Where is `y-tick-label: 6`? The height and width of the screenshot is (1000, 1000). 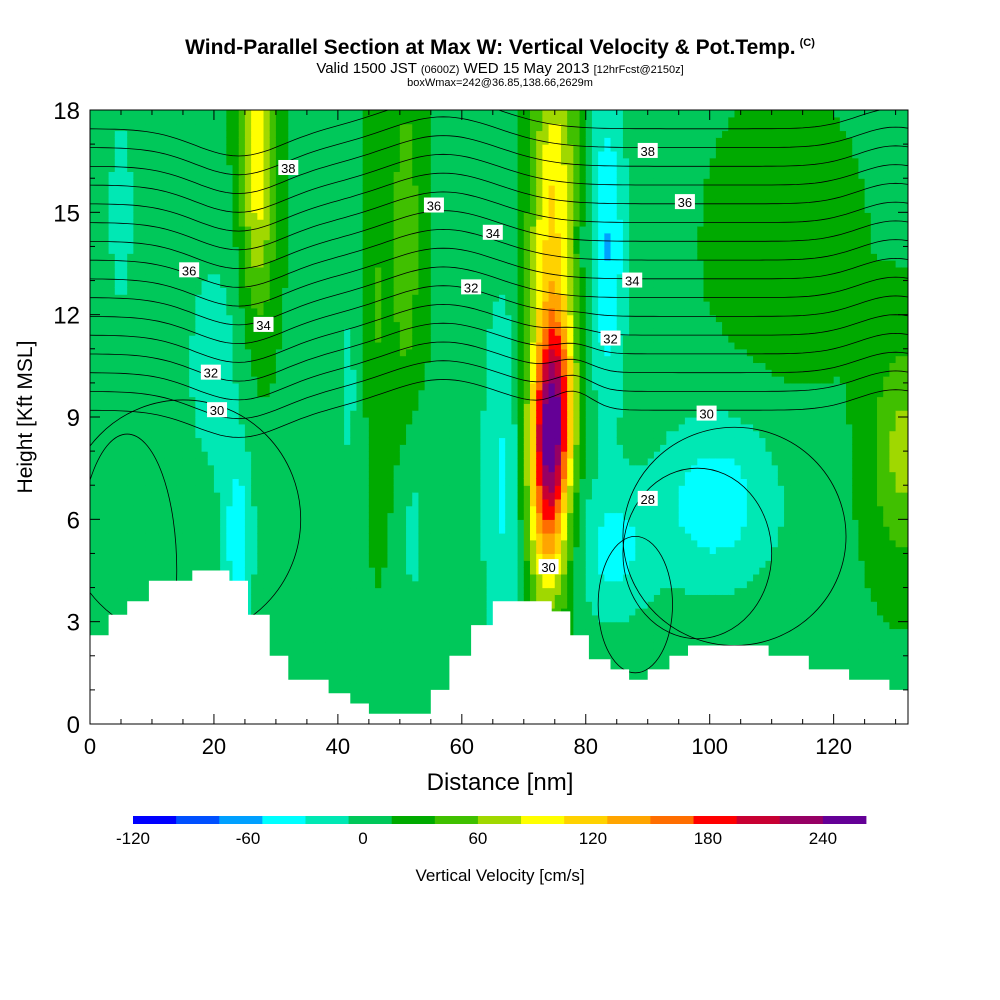
y-tick-label: 6 is located at coordinates (73, 520).